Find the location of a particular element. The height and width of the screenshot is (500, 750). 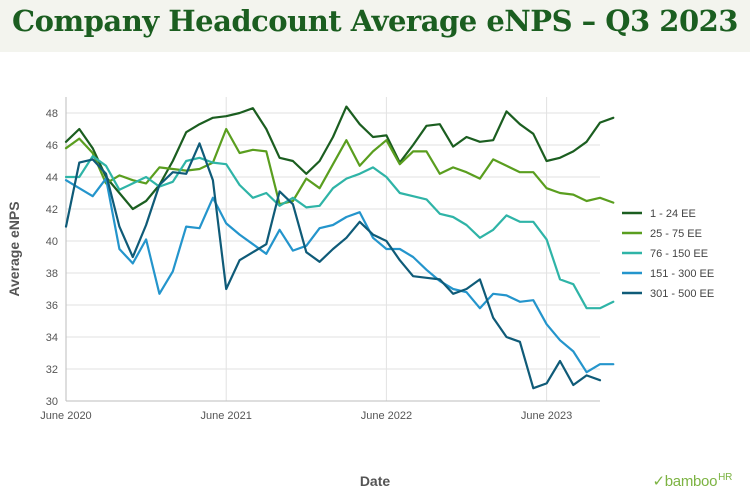

x-axis-label: Date is located at coordinates (375, 481).